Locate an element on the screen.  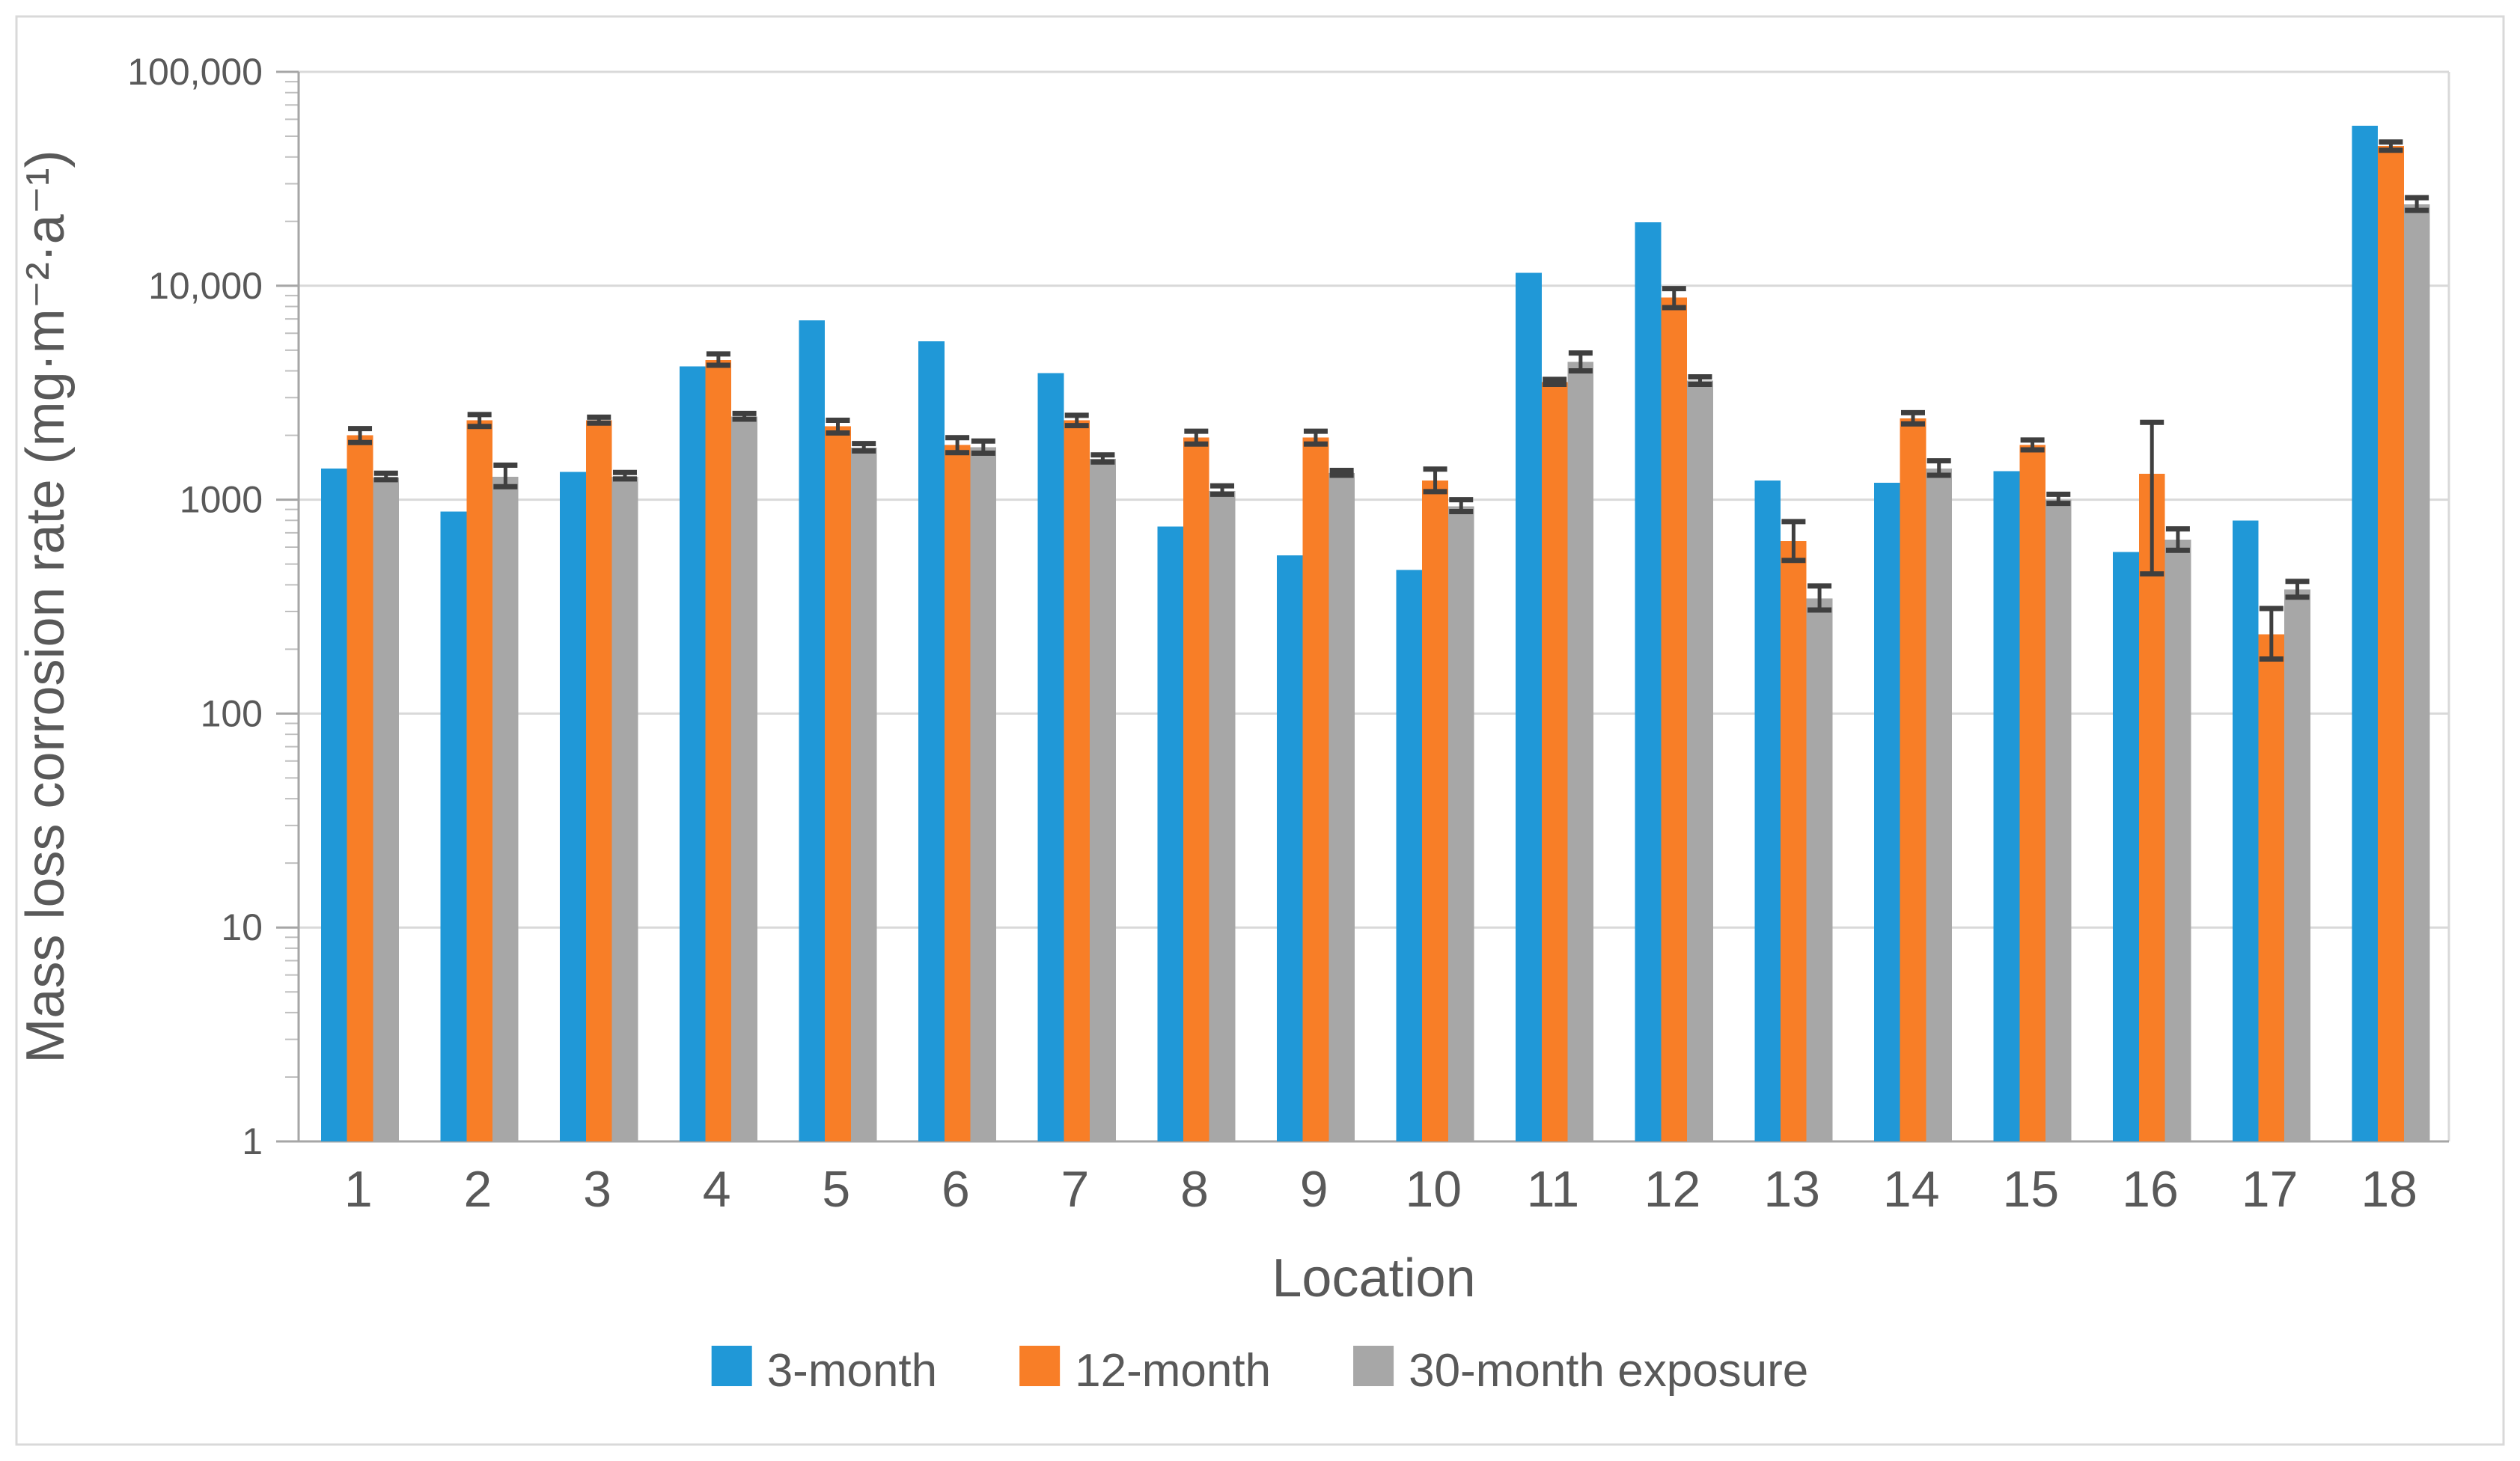
x-tick-label: 5 is located at coordinates (836, 1189).